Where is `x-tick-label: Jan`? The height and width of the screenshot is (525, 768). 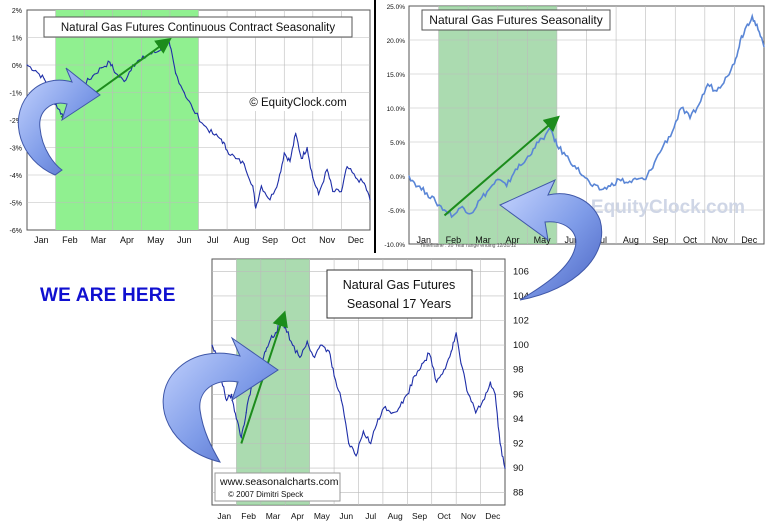 x-tick-label: Jan is located at coordinates (424, 240).